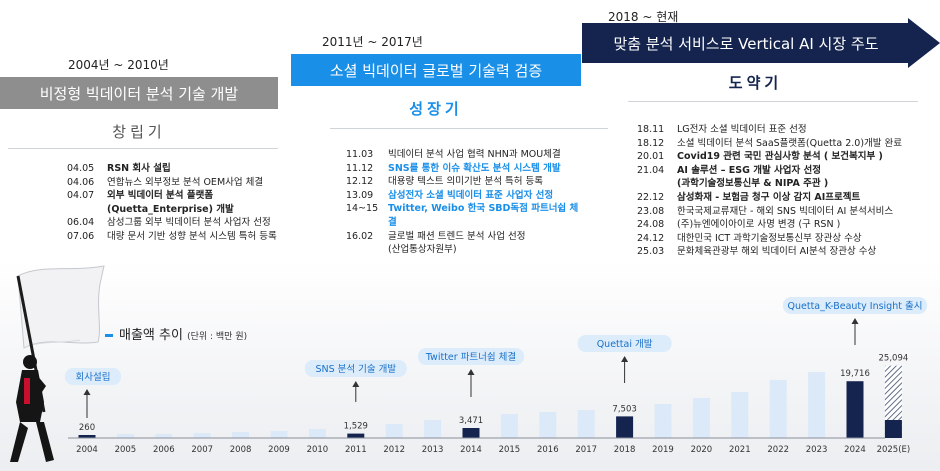 Image resolution: width=940 pixels, height=471 pixels. I want to click on tick-label-2007: 2007, so click(202, 450).